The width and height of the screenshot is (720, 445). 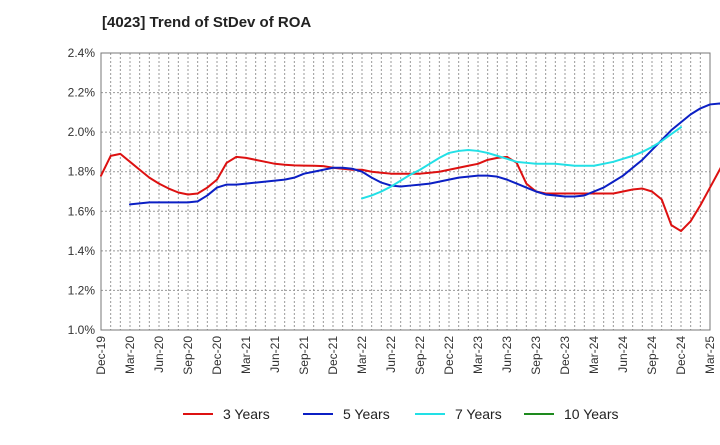 I want to click on x-tick-label: Sep-24, so click(x=652, y=355).